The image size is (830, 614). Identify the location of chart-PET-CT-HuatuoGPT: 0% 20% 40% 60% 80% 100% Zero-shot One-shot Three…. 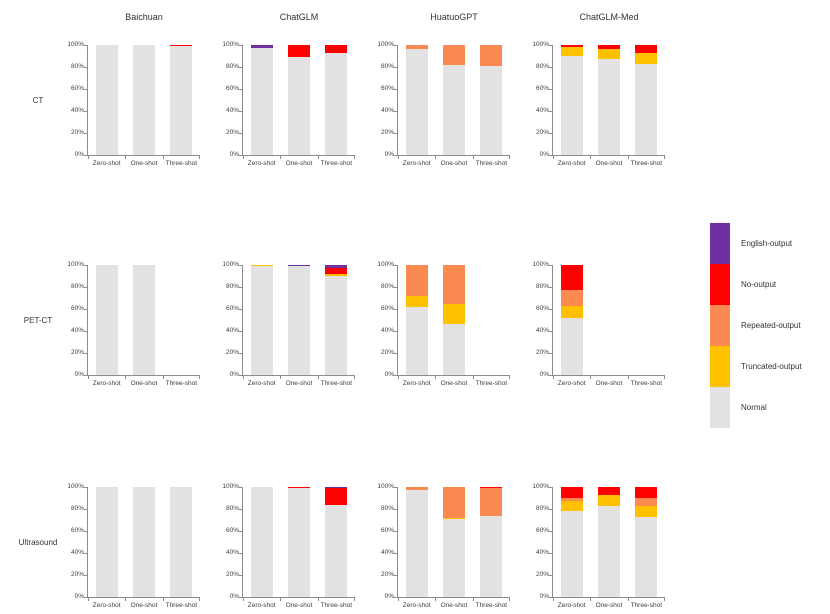
(440, 329).